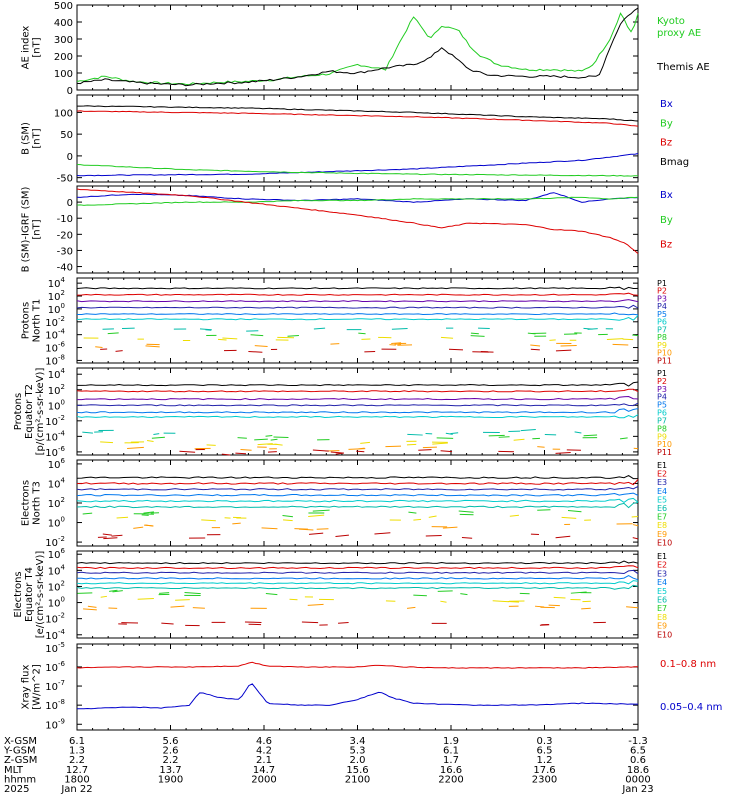  What do you see at coordinates (65, 268) in the screenshot?
I see `y-tick-label: -40` at bounding box center [65, 268].